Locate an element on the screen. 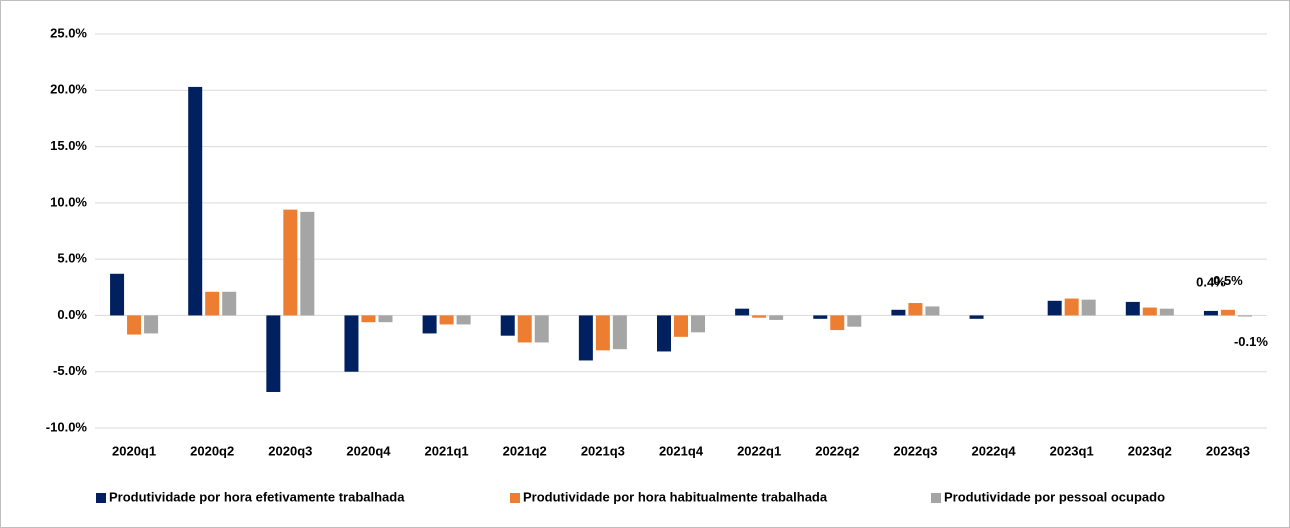 Image resolution: width=1290 pixels, height=528 pixels. x-tick-label: 2023q1 is located at coordinates (1072, 450).